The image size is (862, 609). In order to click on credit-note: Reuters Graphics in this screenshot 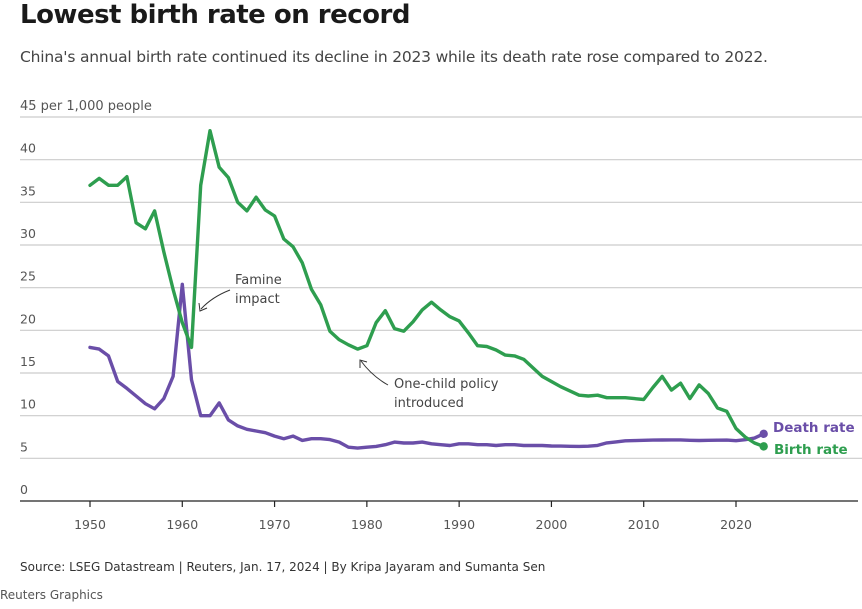, I will do `click(51, 595)`.